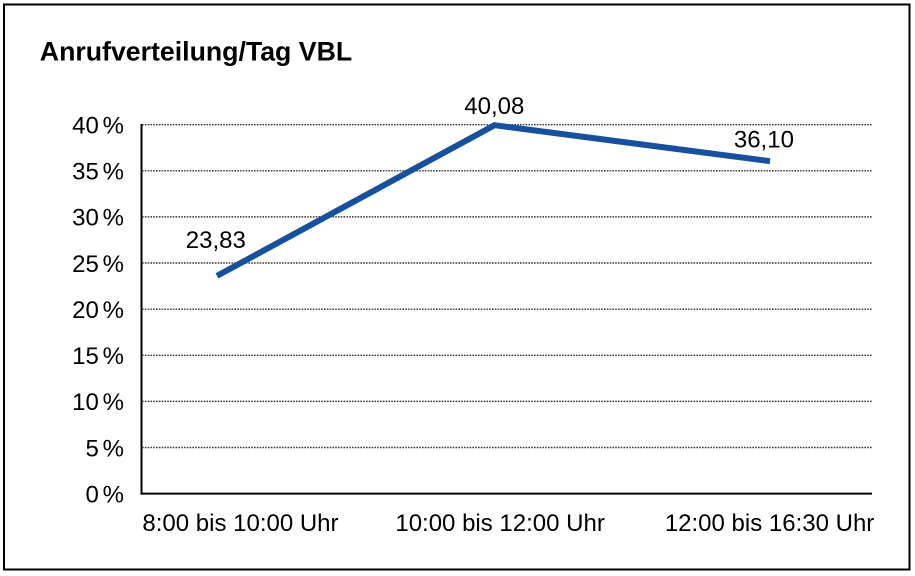 The image size is (915, 576). Describe the element at coordinates (764, 139) in the screenshot. I see `svg-text: 36,10` at that location.